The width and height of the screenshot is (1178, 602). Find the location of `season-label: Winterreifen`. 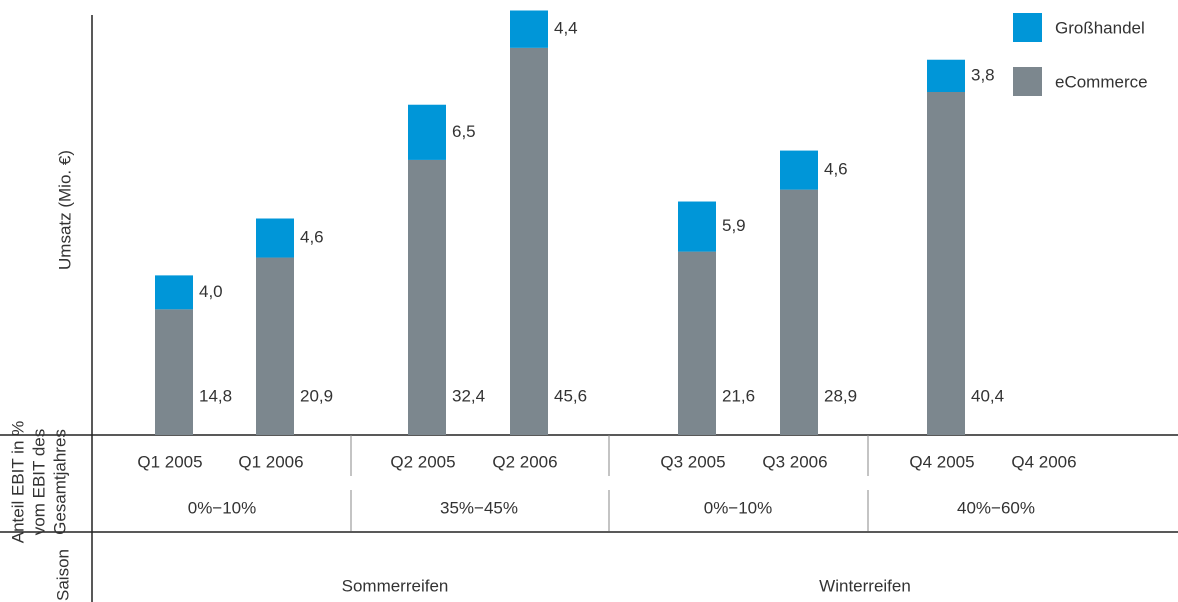

season-label: Winterreifen is located at coordinates (865, 585).